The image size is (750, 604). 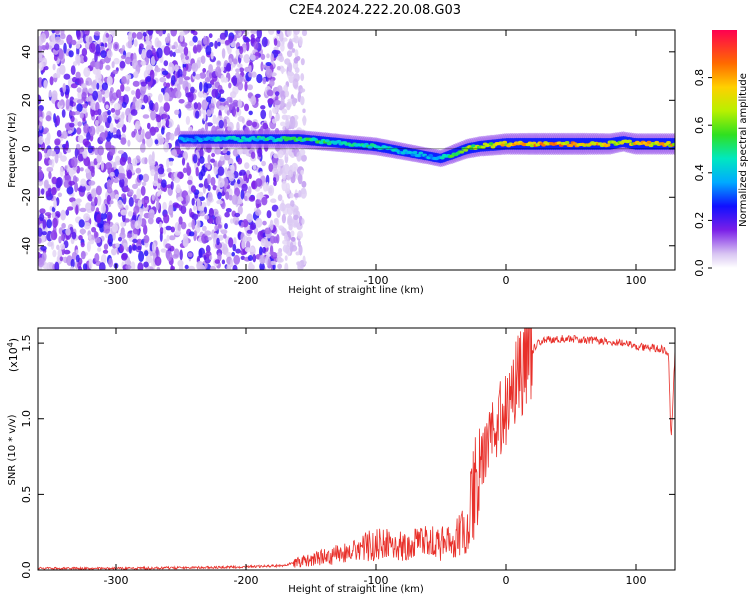 What do you see at coordinates (702, 173) in the screenshot?
I see `colorbar-ticks: 0.0 0.2 0.4 0.6 0.8` at bounding box center [702, 173].